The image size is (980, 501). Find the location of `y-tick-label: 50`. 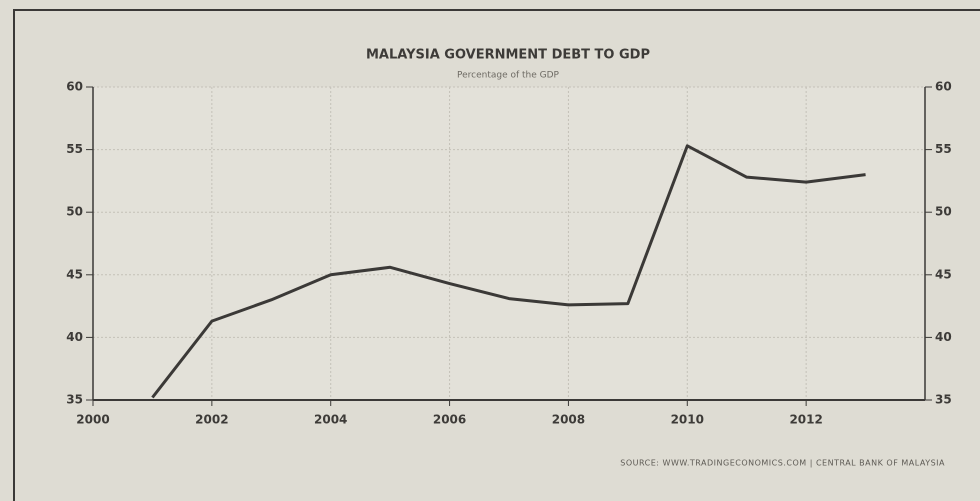

y-tick-label: 50 is located at coordinates (74, 212).